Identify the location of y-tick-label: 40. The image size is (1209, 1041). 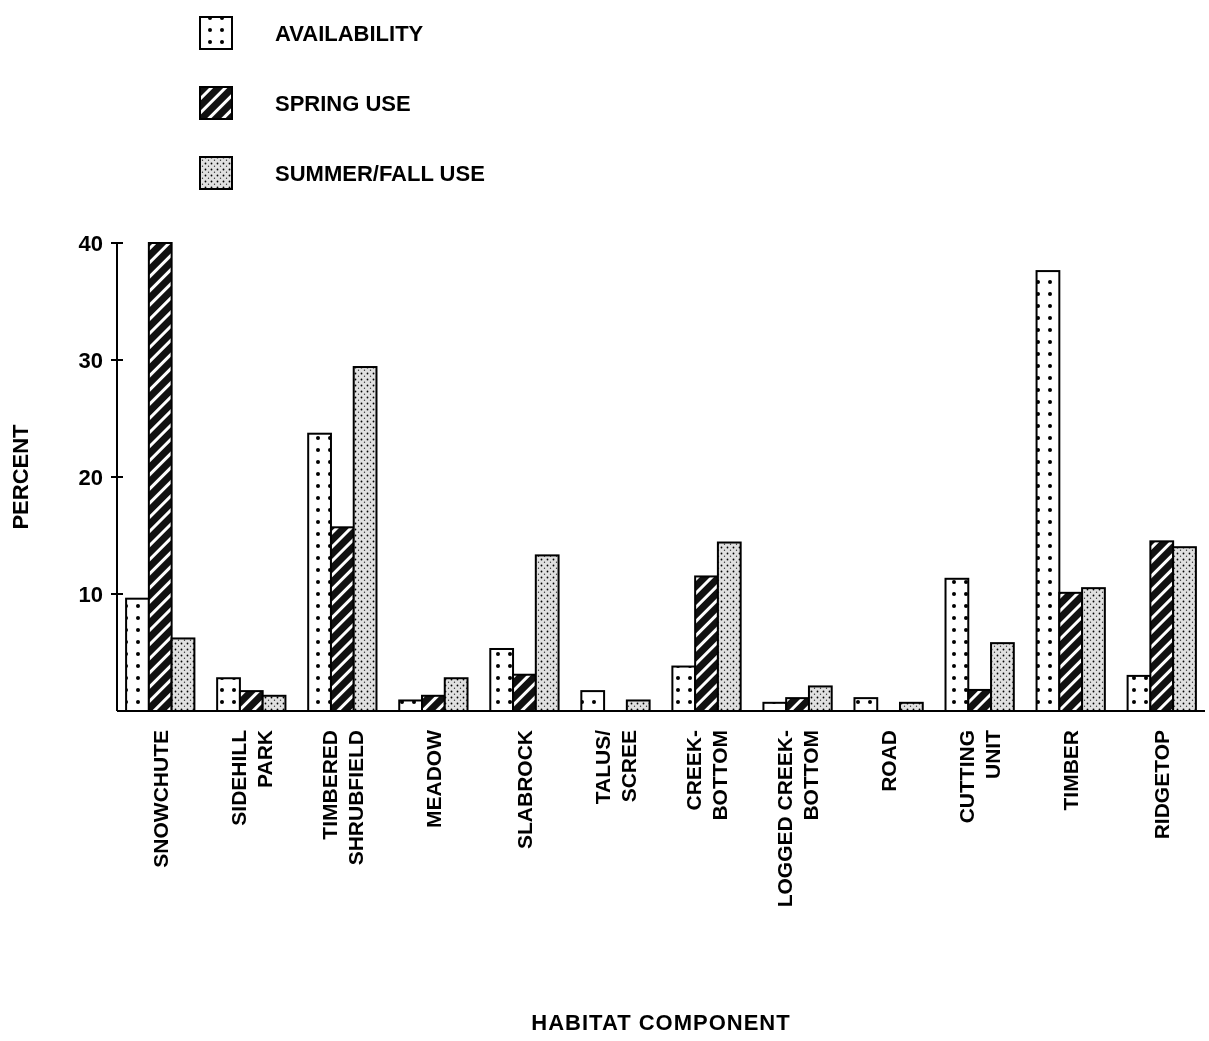
(90, 243).